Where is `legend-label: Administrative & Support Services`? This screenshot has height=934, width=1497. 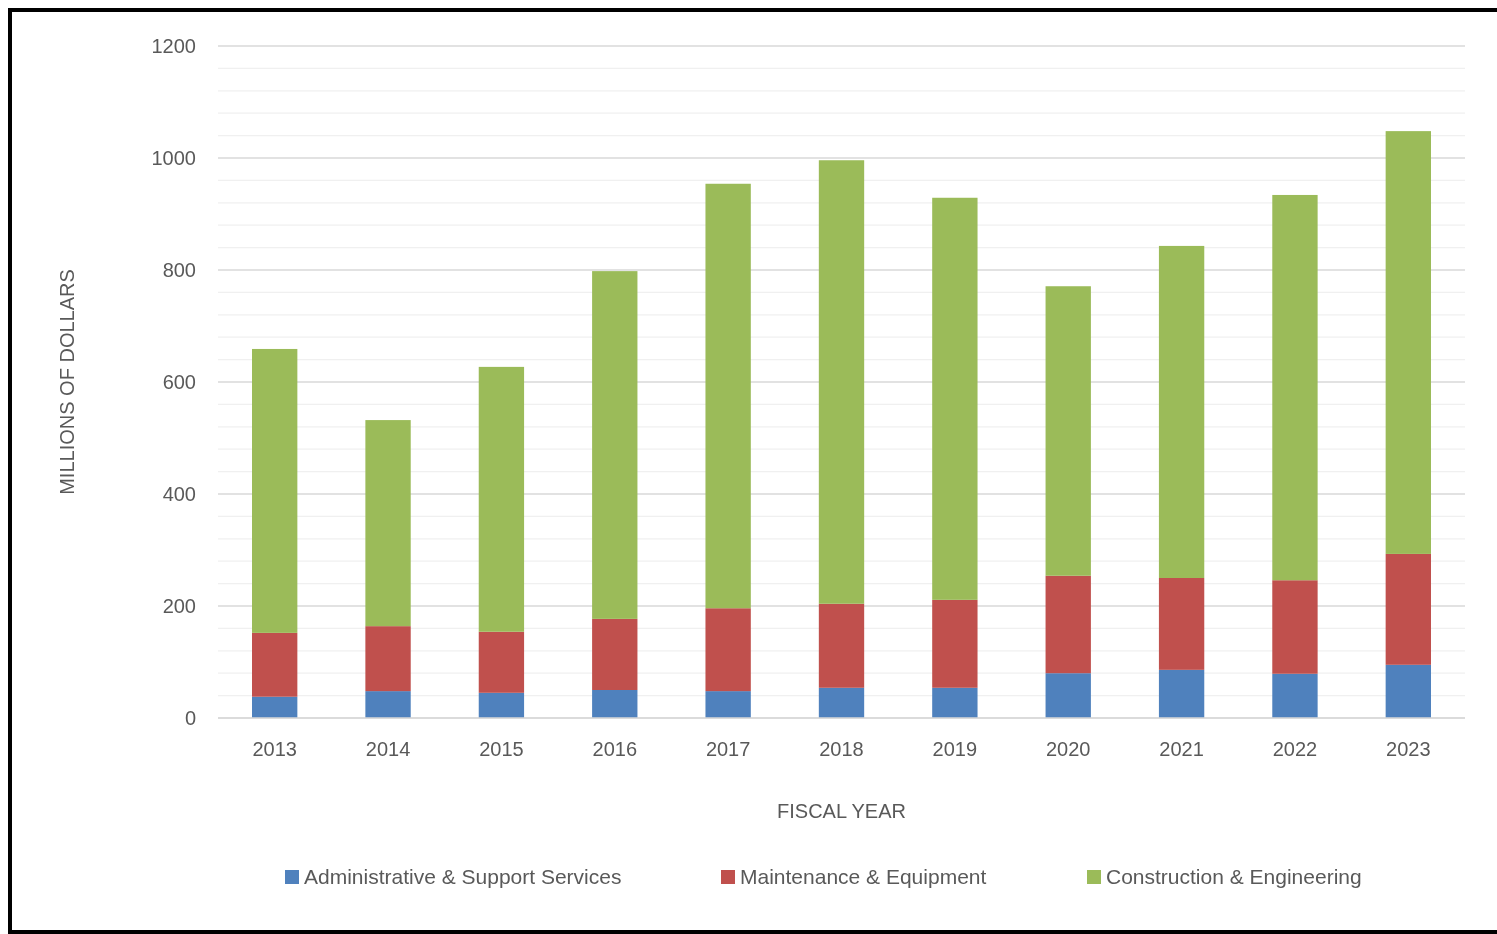
legend-label: Administrative & Support Services is located at coordinates (463, 877).